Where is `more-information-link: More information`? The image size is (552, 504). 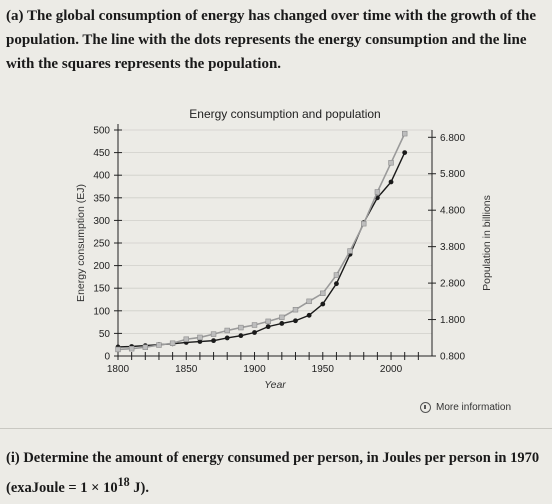
more-information-link: More information is located at coordinates (465, 407).